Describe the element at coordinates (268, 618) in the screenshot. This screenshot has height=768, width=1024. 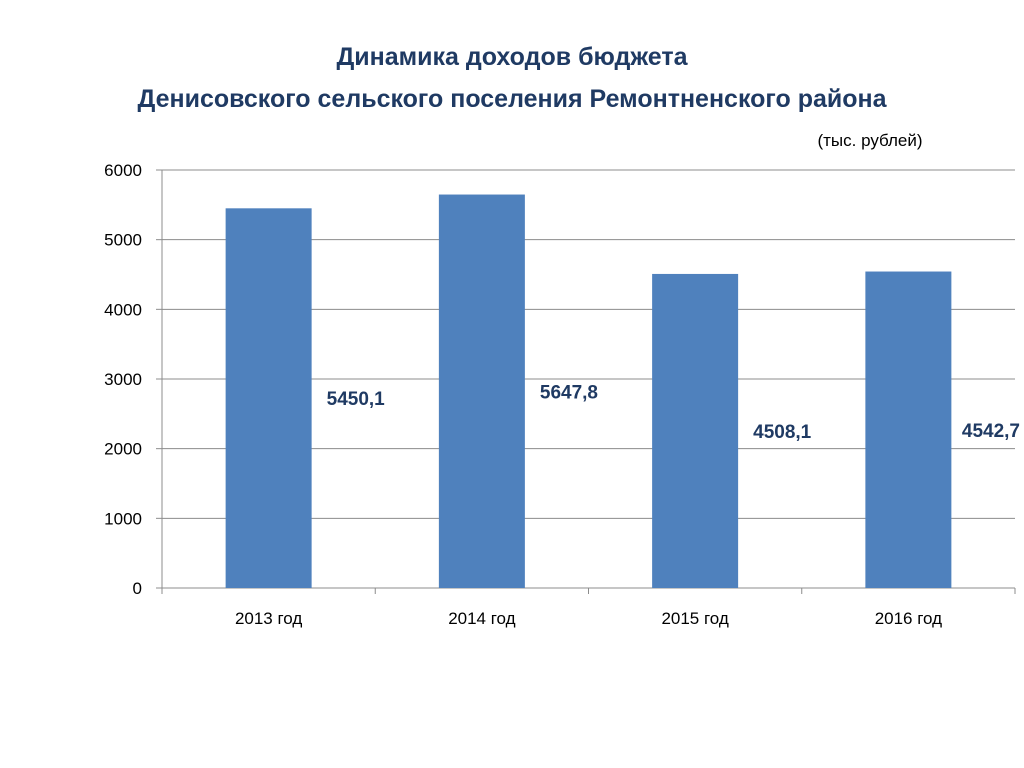
I see `x-tick-label: 2013 год` at that location.